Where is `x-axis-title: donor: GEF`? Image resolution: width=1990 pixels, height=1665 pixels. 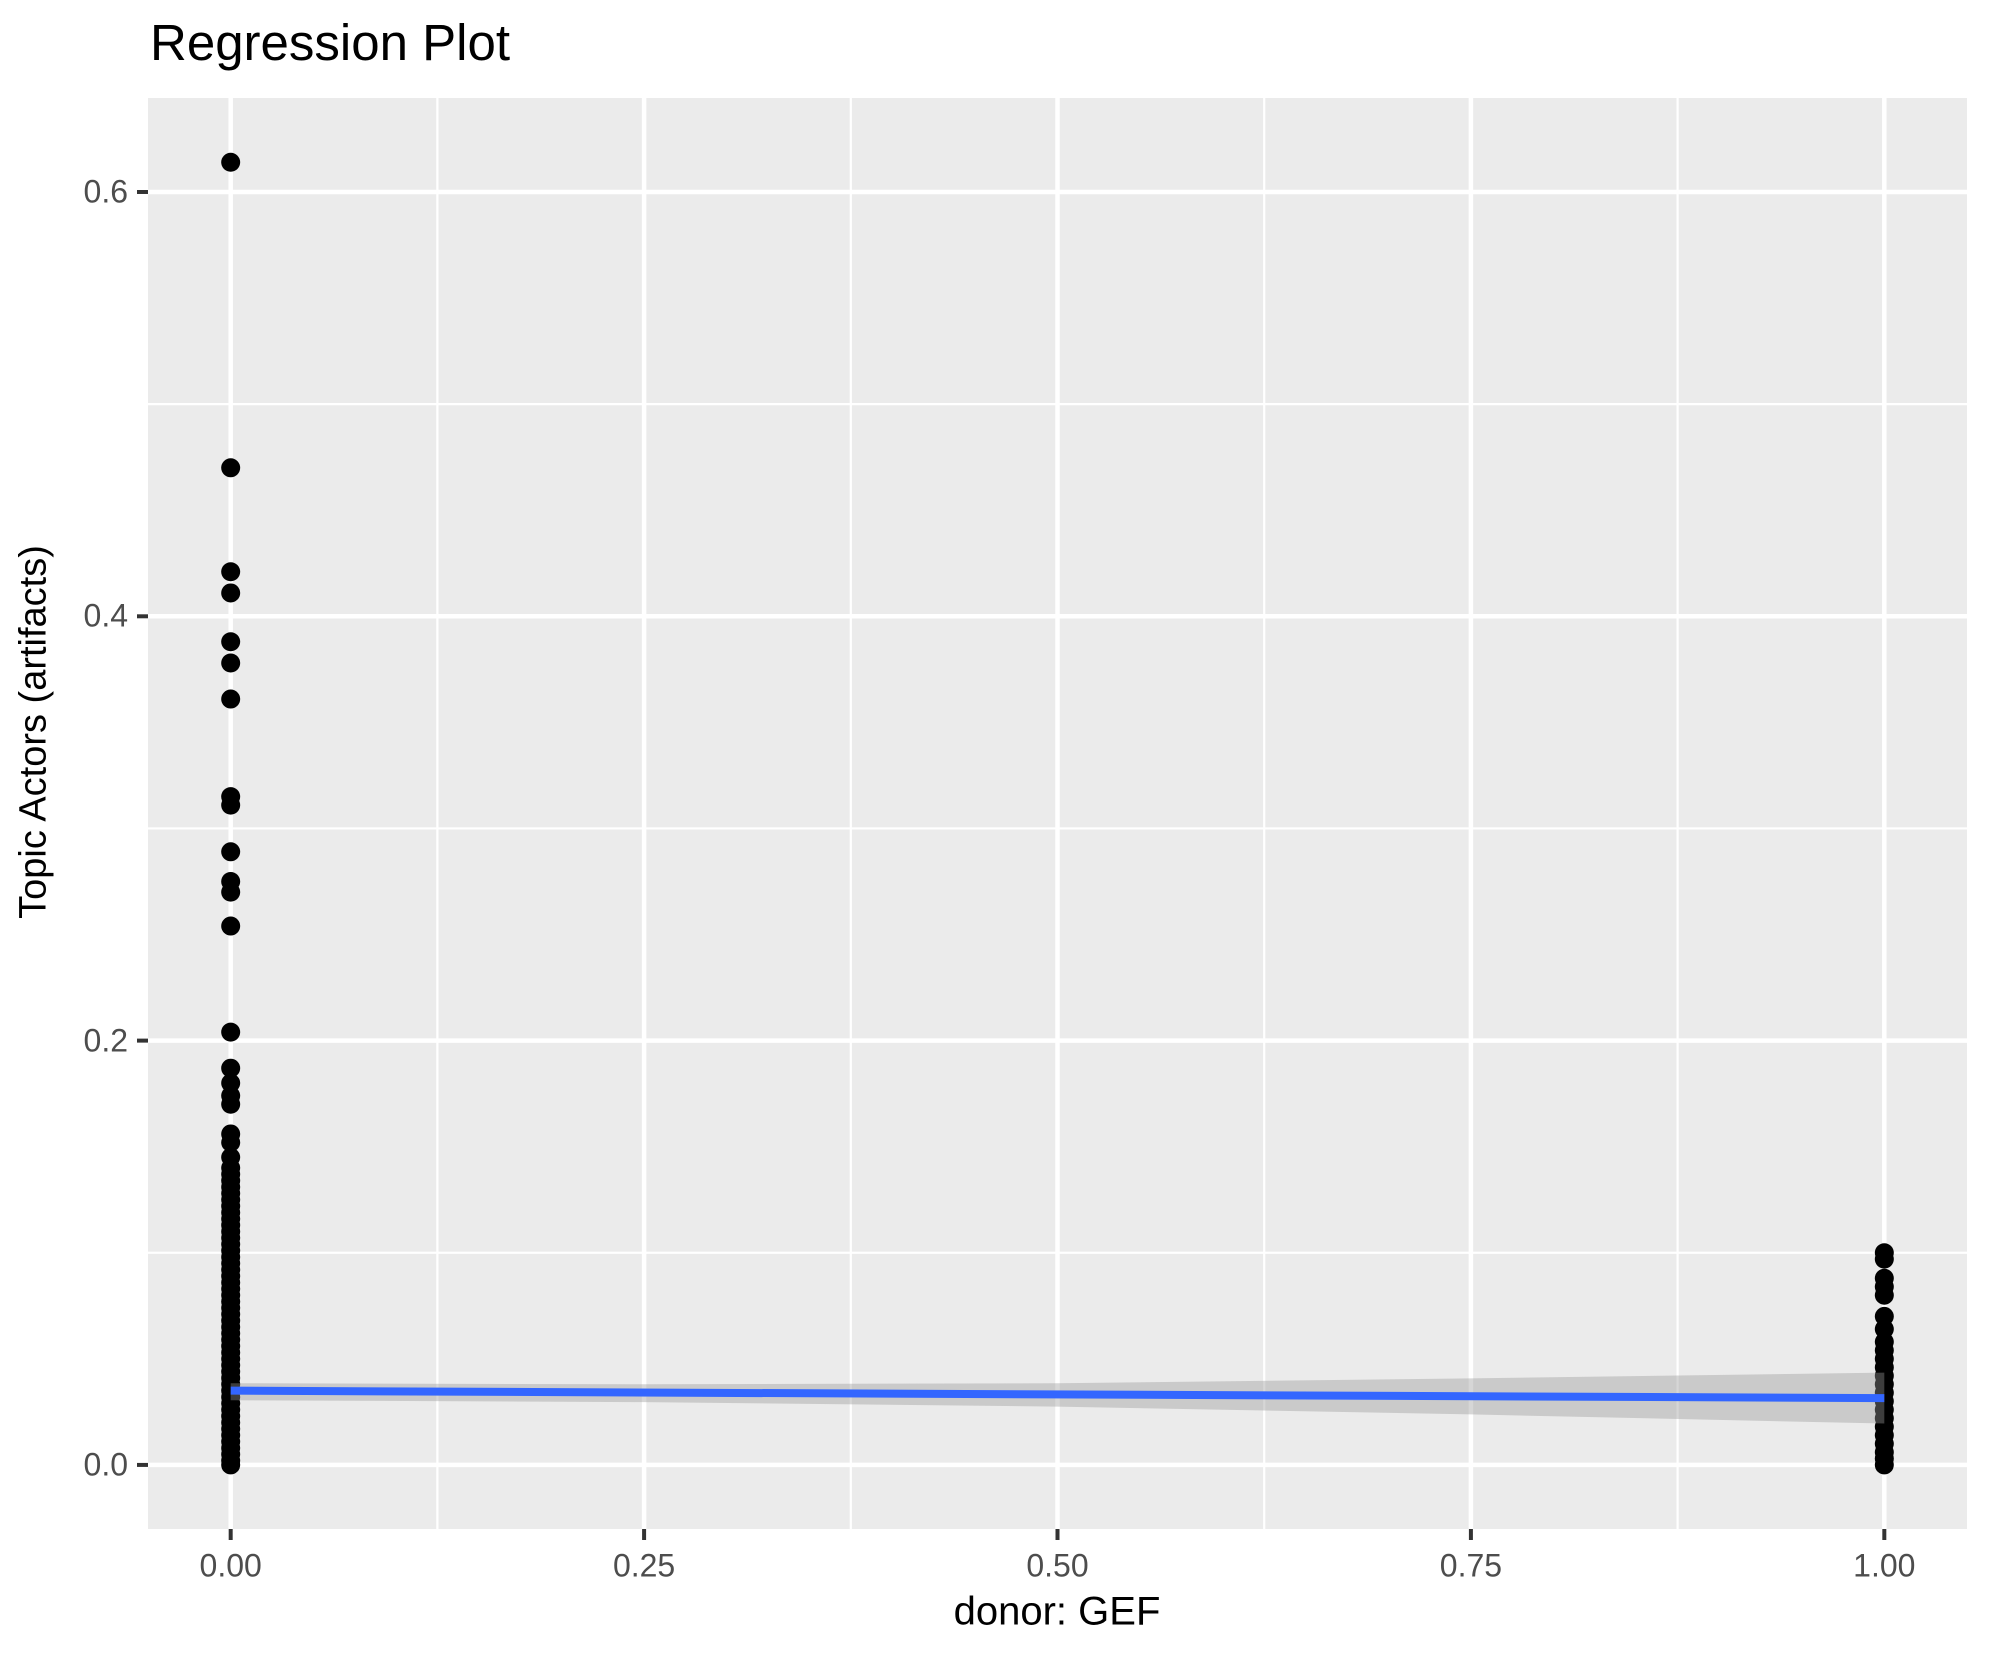 x-axis-title: donor: GEF is located at coordinates (1057, 1611).